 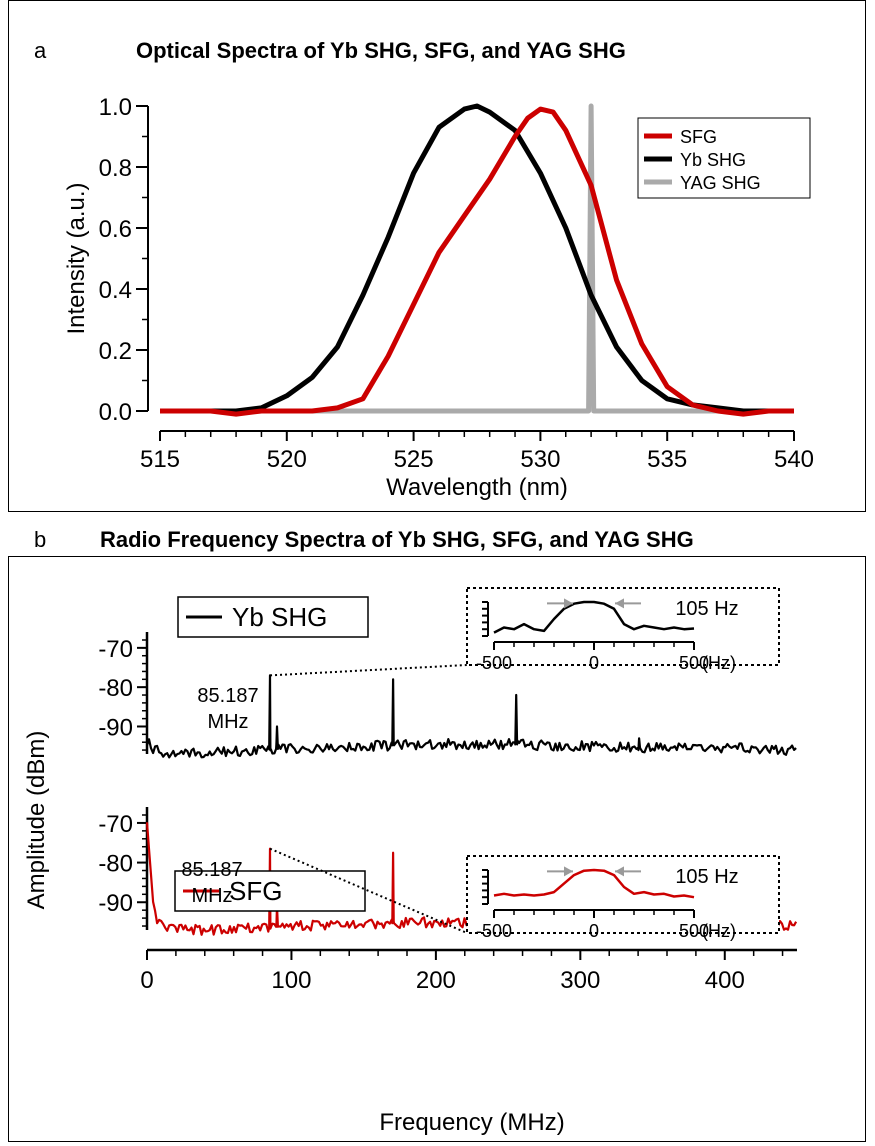 I want to click on x-tick-label: 515, so click(x=160, y=459).